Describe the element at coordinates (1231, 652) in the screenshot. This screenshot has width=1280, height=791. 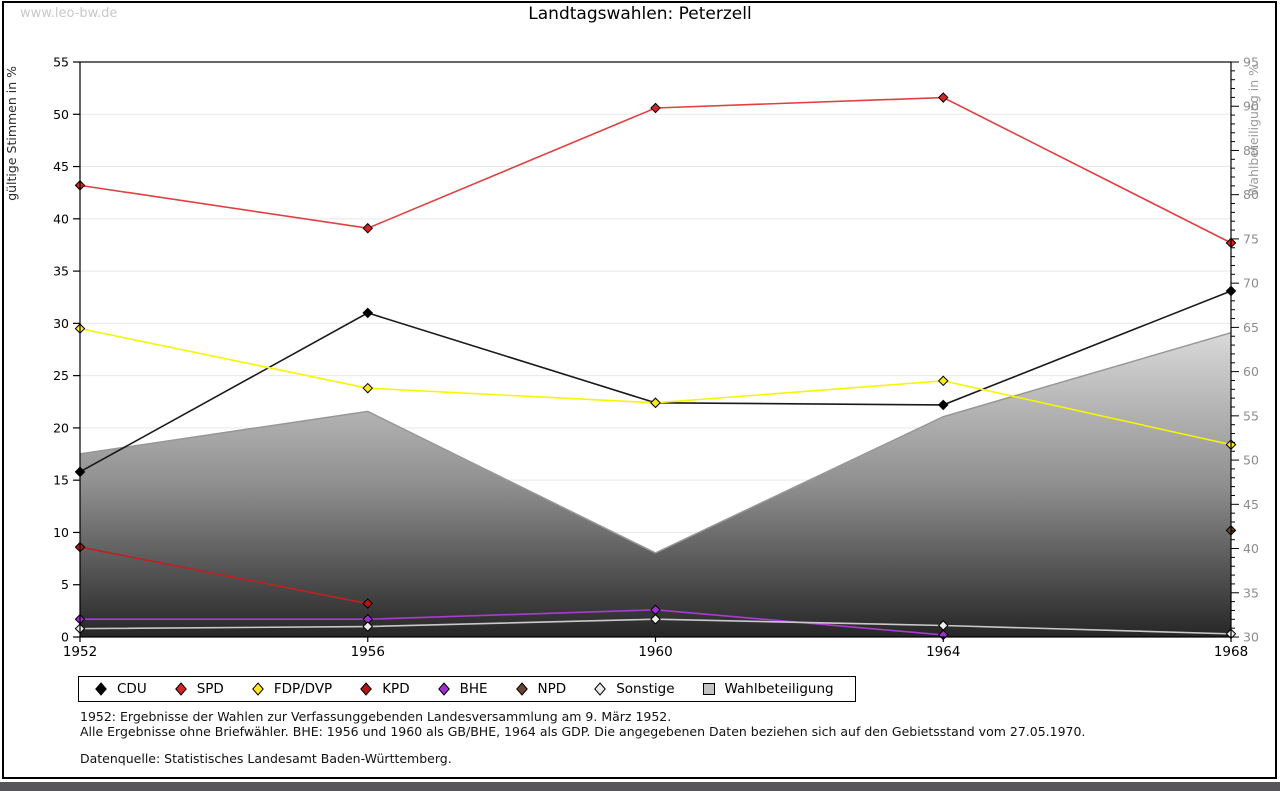
I see `x-axis-year-label: 1968` at that location.